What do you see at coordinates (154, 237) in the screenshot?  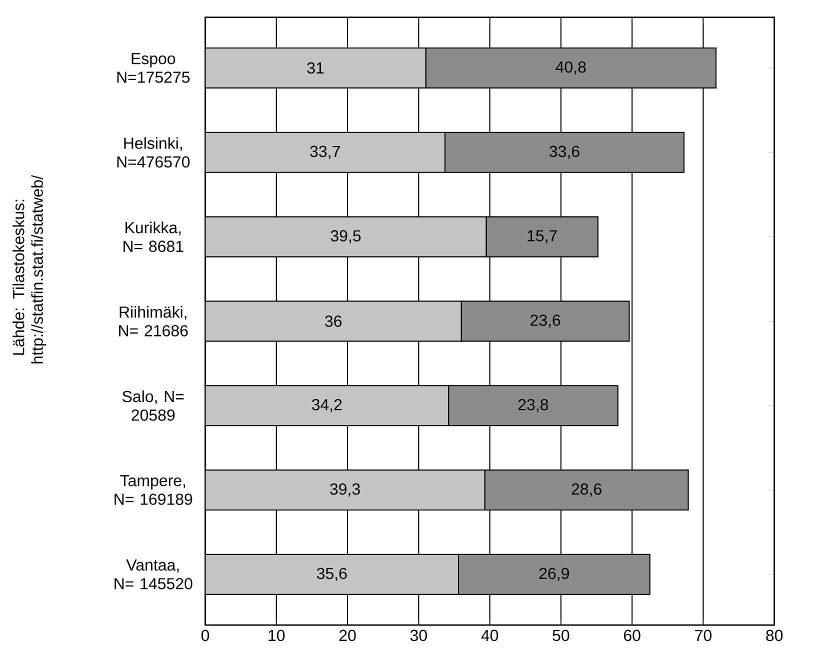 I see `y-tick-label: Kurikka, N= 8681` at bounding box center [154, 237].